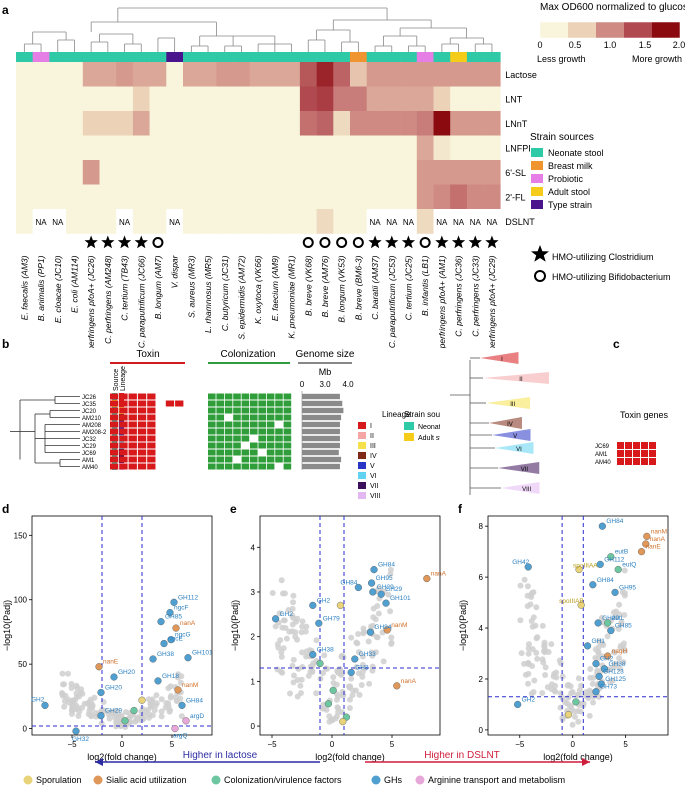  What do you see at coordinates (350, 757) in the screenshot?
I see `x-axis-label: log2(fold change)` at bounding box center [350, 757].